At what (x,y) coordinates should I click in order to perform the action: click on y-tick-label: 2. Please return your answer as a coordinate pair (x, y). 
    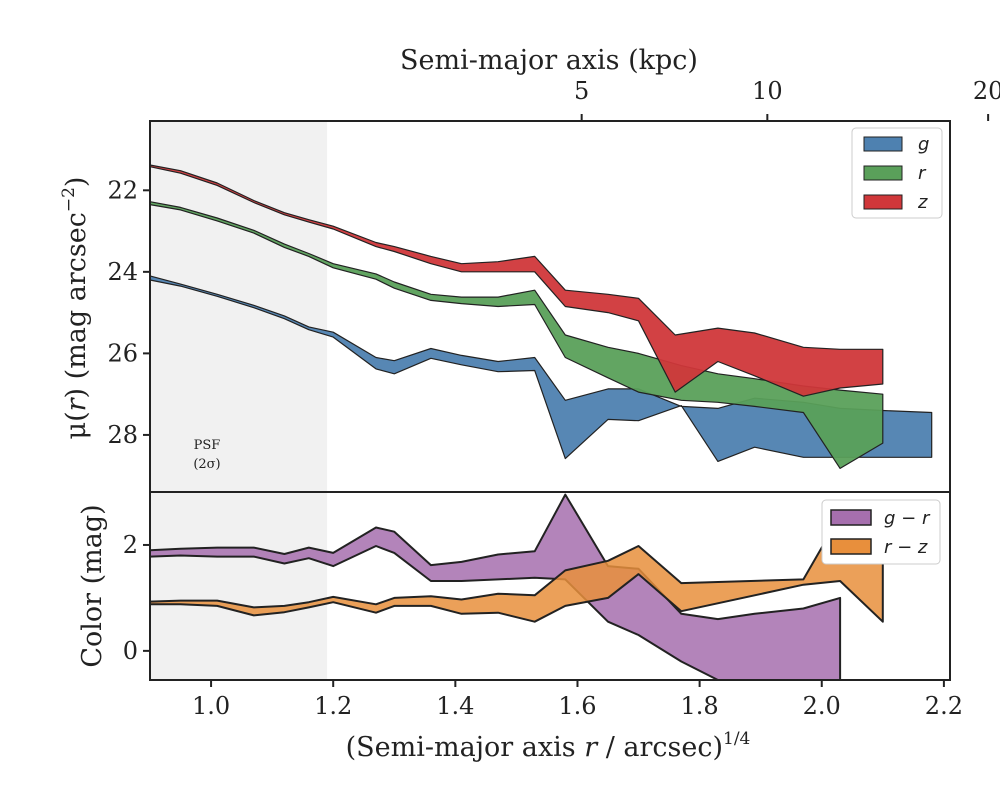
    Looking at the image, I should click on (130, 545).